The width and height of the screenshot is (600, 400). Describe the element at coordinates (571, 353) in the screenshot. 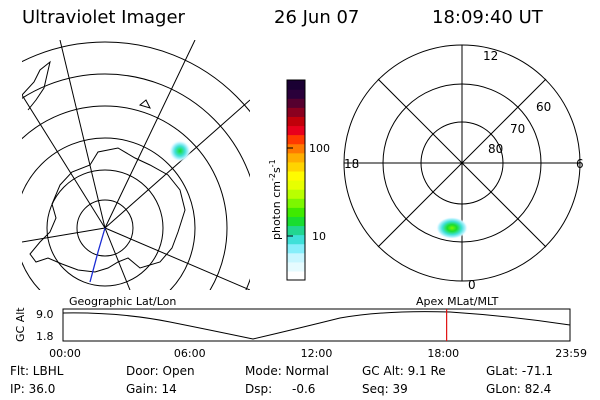

I see `orbit-plot-xtick-label: 23:59` at that location.